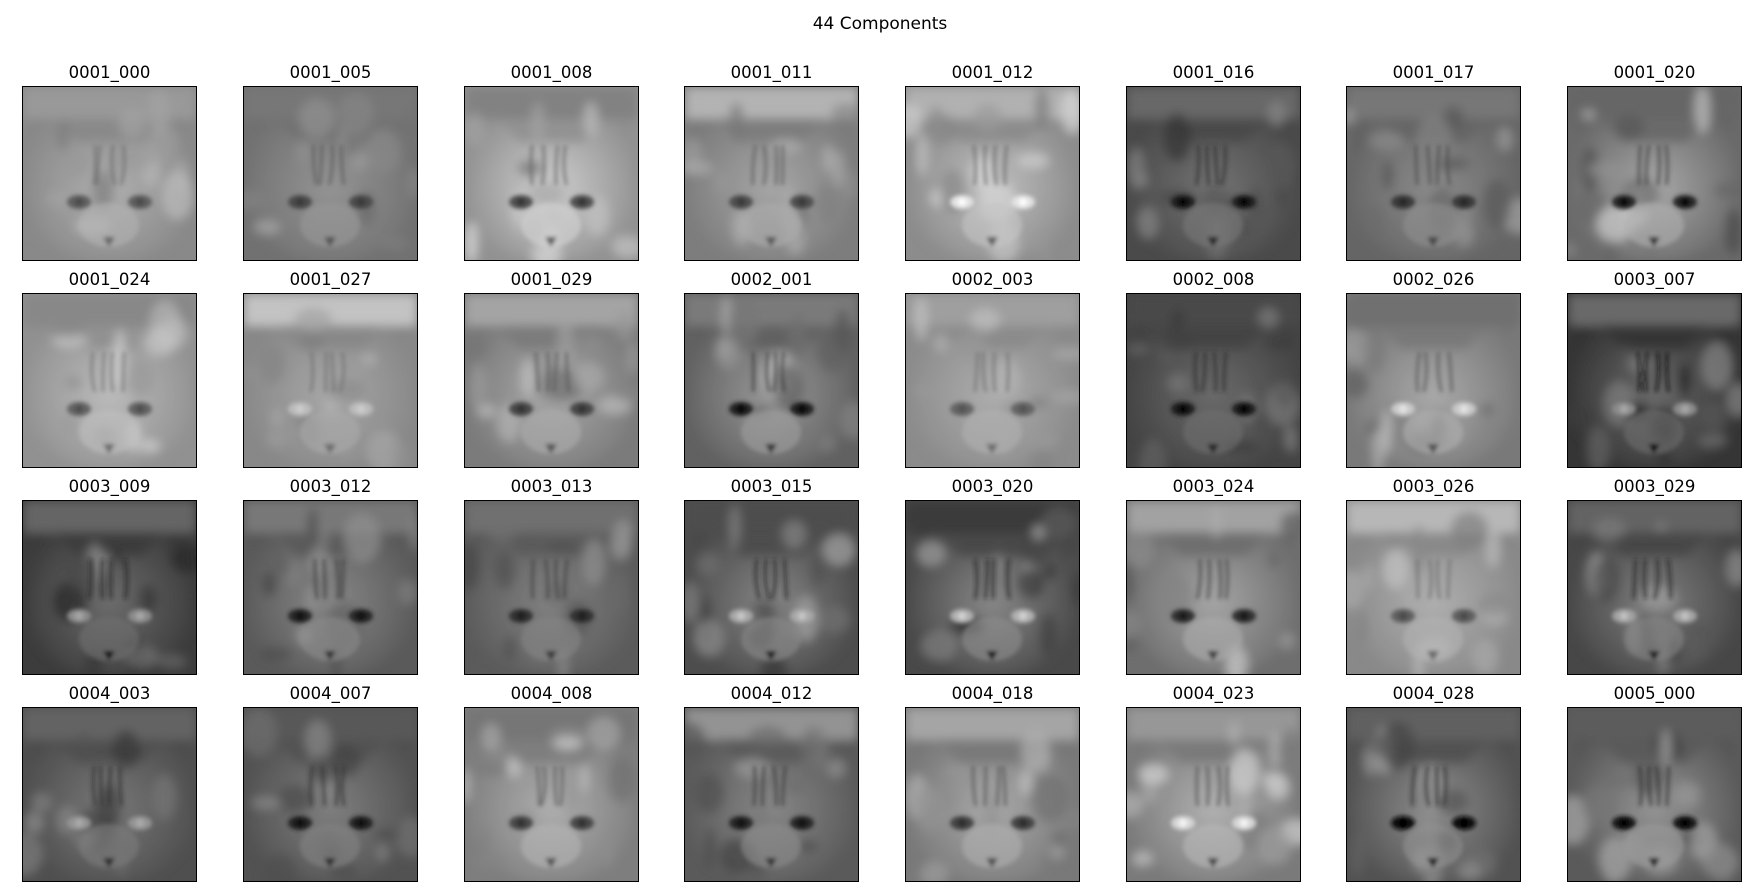 Image resolution: width=1760 pixels, height=882 pixels. What do you see at coordinates (1433, 693) in the screenshot?
I see `component-title: 0004_028` at bounding box center [1433, 693].